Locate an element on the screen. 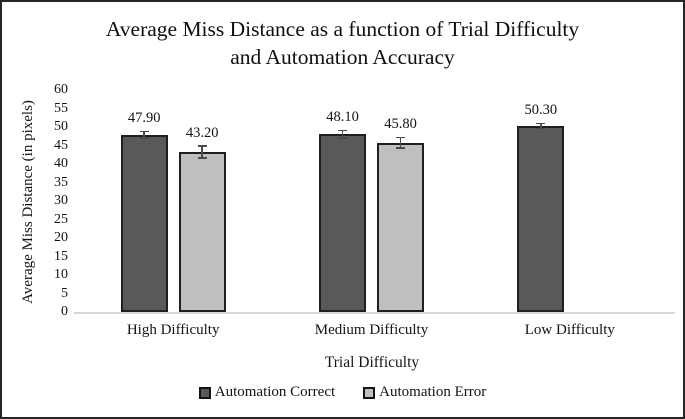 The image size is (685, 419). y-tick-label: 15 is located at coordinates (61, 256).